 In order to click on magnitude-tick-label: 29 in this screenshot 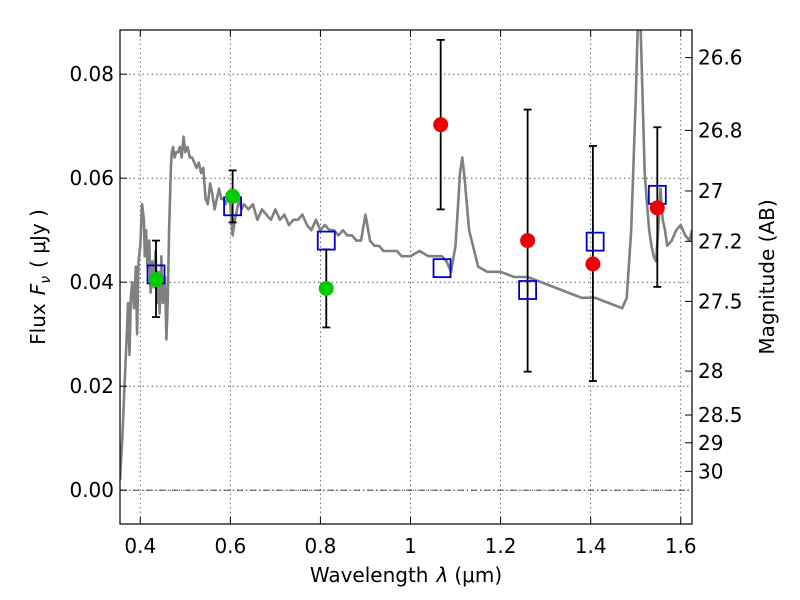, I will do `click(710, 443)`.